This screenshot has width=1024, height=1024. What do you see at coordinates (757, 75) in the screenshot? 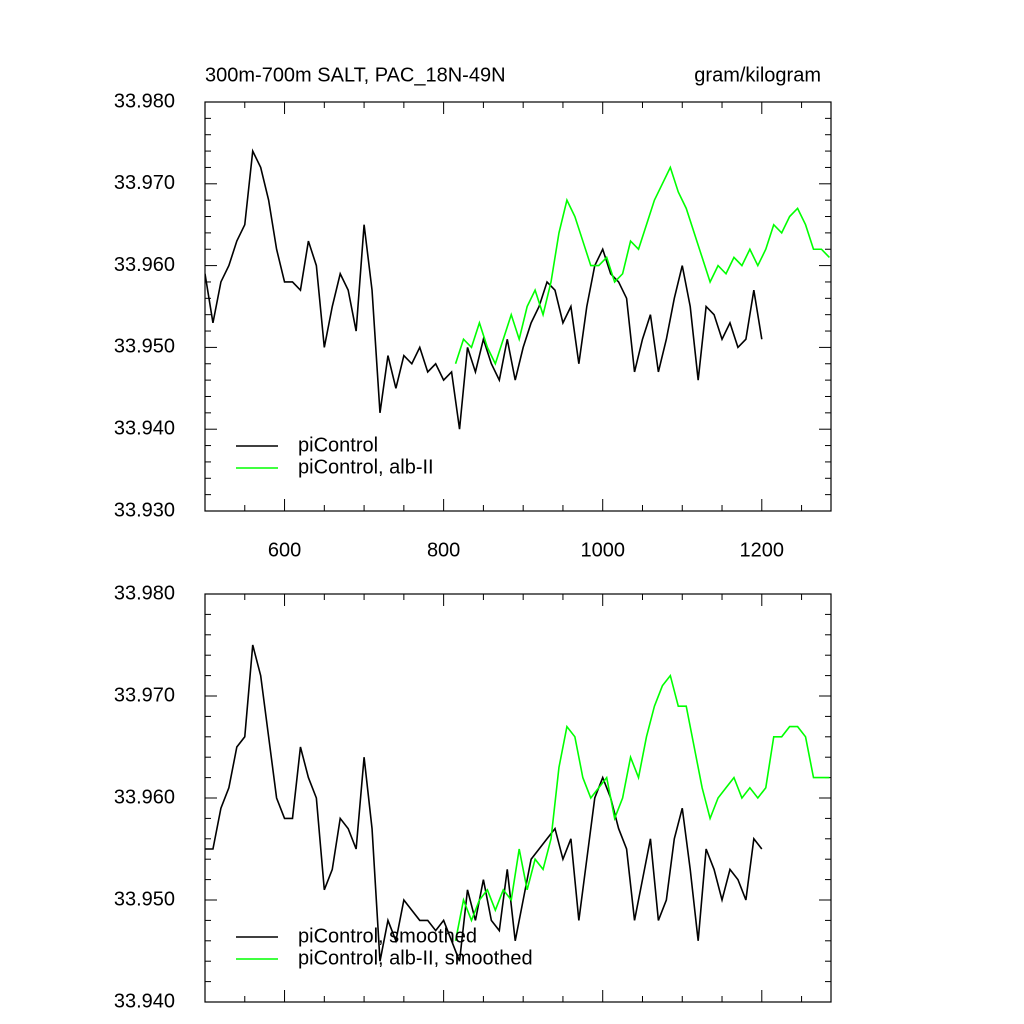
I see `units-label: gram/kilogram` at bounding box center [757, 75].